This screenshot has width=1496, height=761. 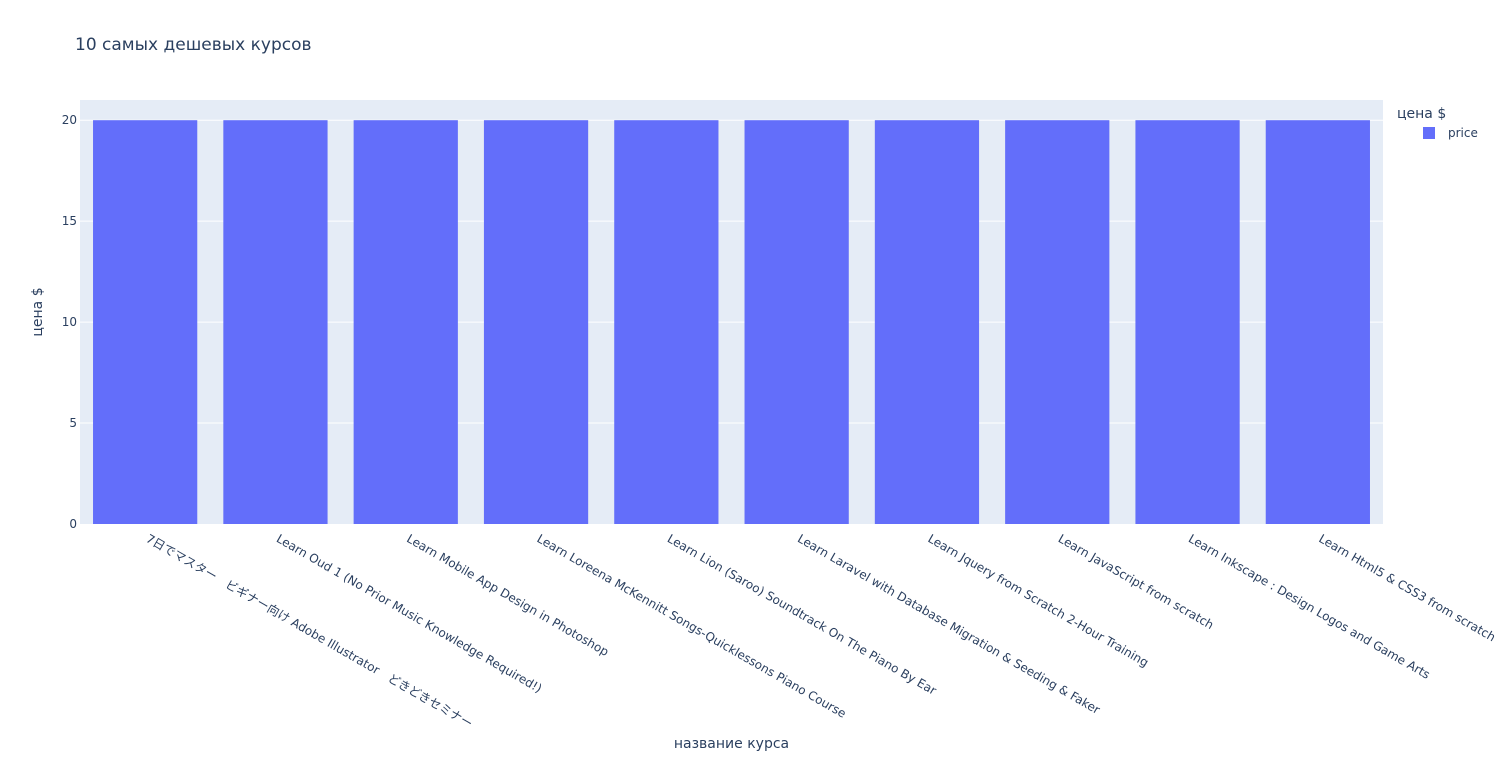 What do you see at coordinates (38, 311) in the screenshot?
I see `y-axis-title: цена $` at bounding box center [38, 311].